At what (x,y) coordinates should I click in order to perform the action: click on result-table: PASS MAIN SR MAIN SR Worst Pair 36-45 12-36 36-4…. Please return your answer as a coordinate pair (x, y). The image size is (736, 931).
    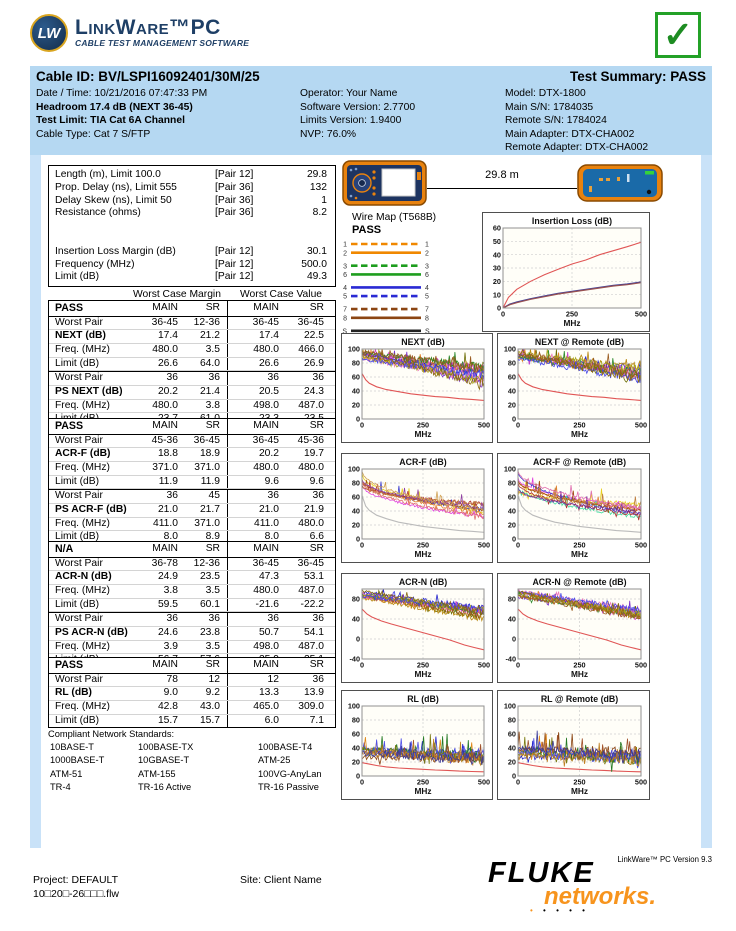
    Looking at the image, I should click on (192, 363).